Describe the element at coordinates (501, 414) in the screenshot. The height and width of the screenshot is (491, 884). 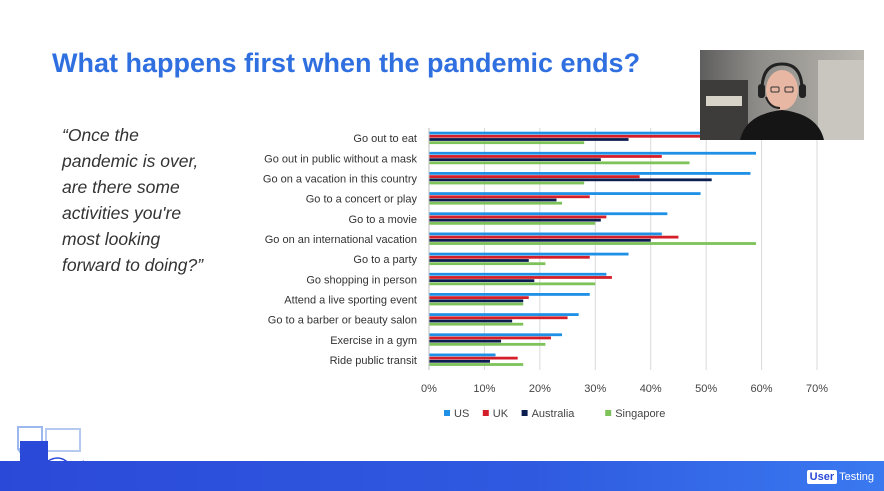
I see `legend-label: UK` at that location.